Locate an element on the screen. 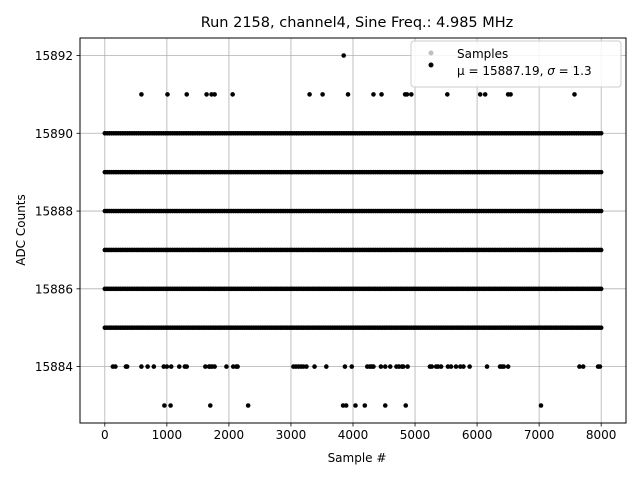 The width and height of the screenshot is (640, 480). legend-marker-samples is located at coordinates (431, 53).